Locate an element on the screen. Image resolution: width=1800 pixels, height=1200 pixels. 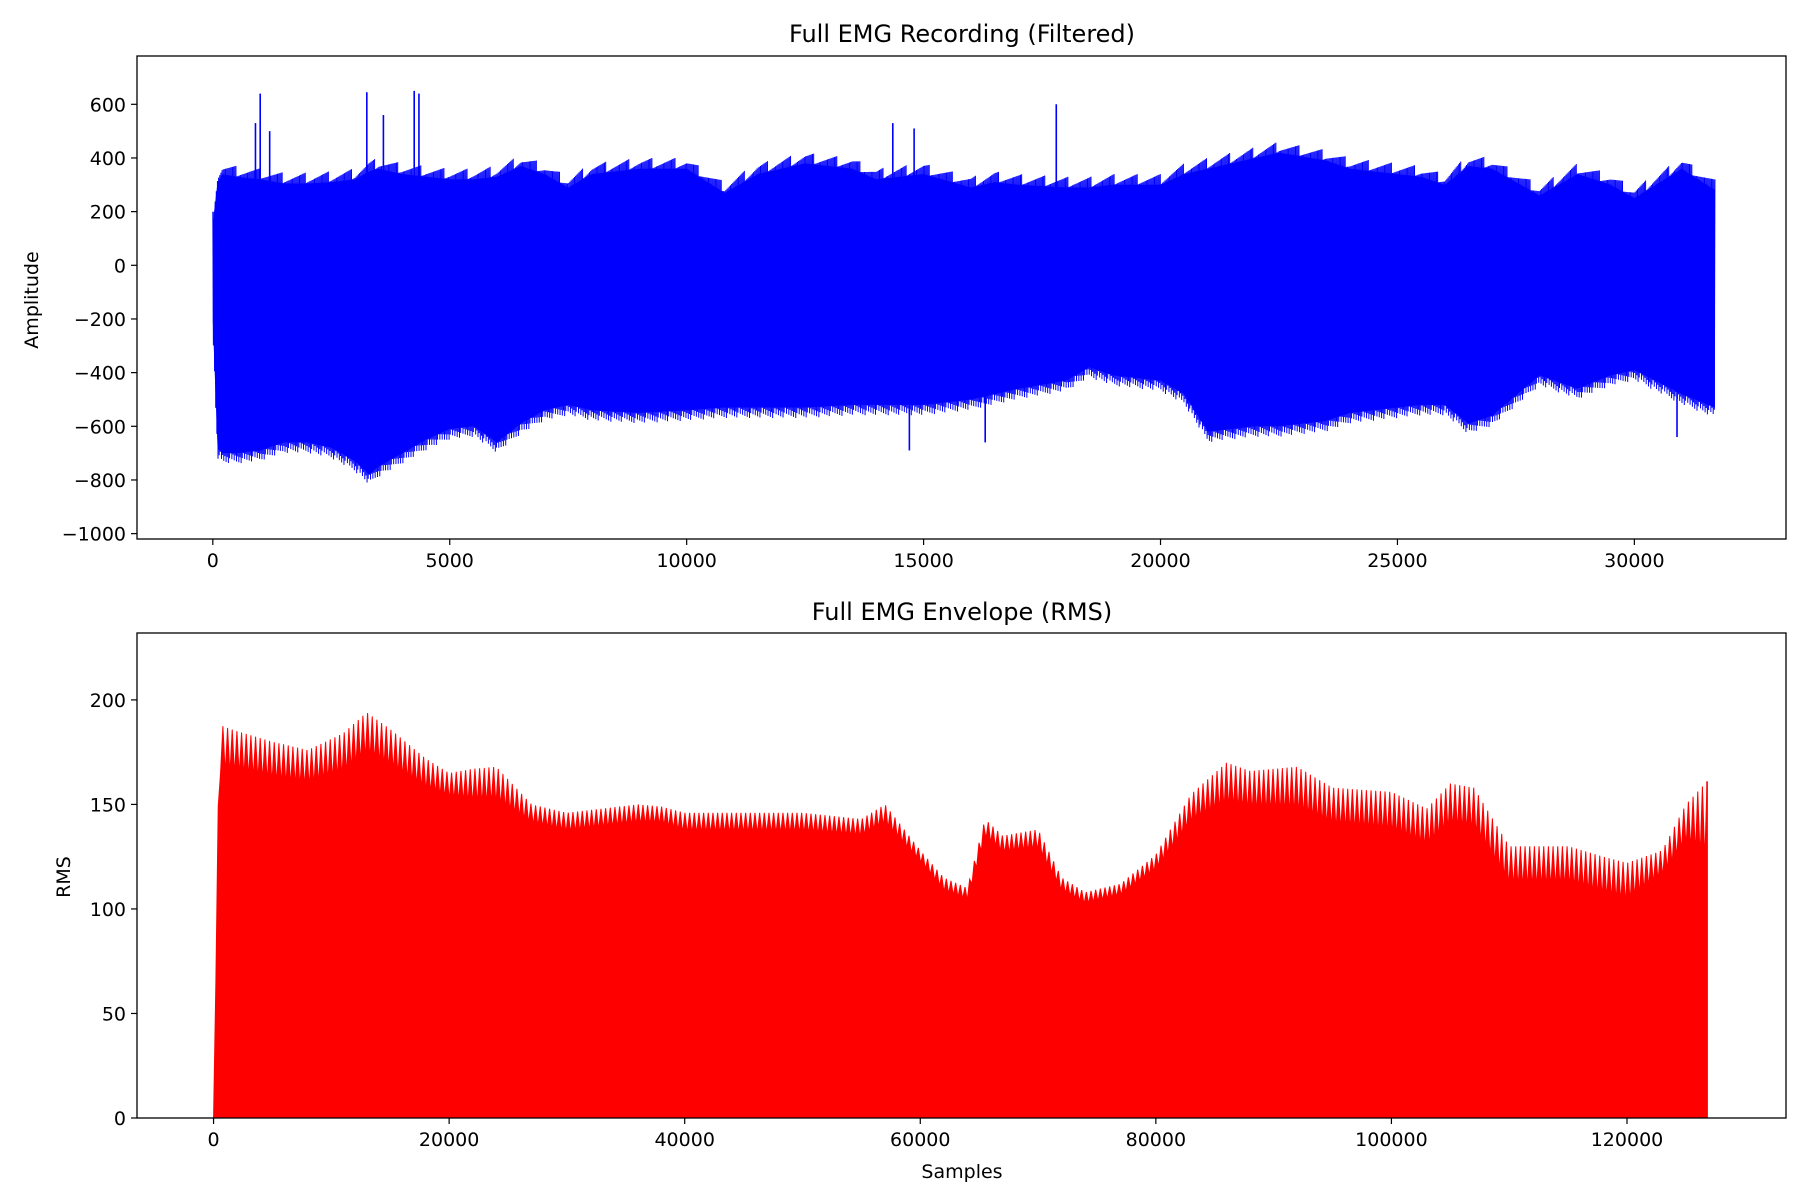
emg-envelope-xtick-label: 120000 is located at coordinates (1627, 1140).